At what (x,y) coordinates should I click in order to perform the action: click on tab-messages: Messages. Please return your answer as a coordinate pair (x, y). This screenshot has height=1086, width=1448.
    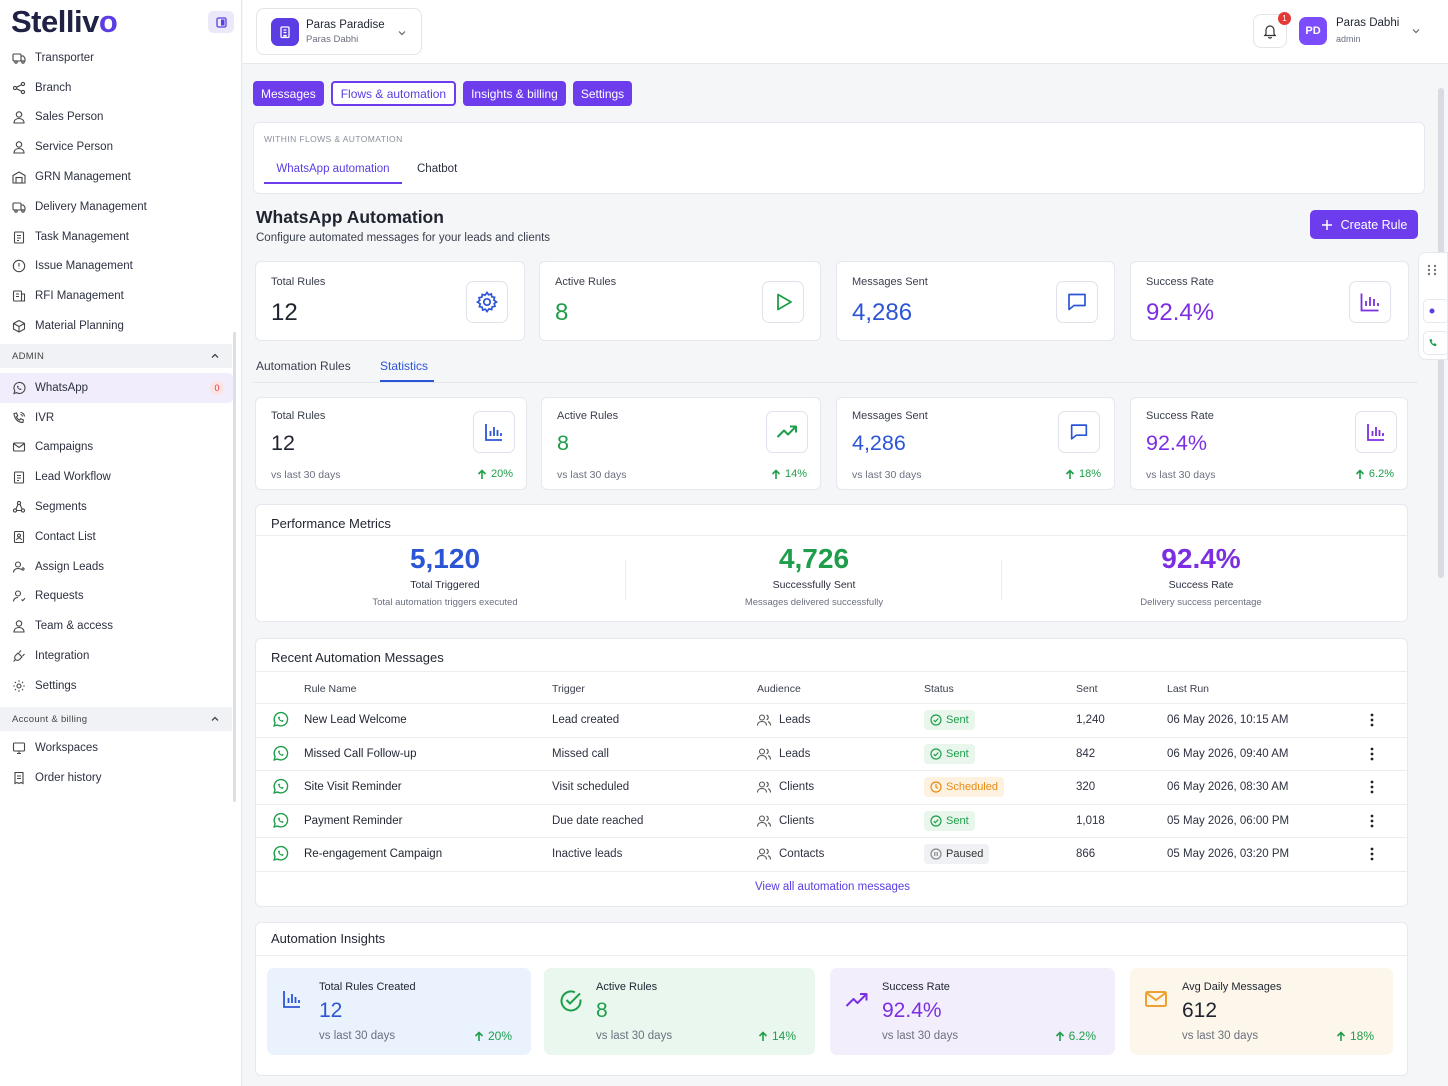
    Looking at the image, I should click on (288, 93).